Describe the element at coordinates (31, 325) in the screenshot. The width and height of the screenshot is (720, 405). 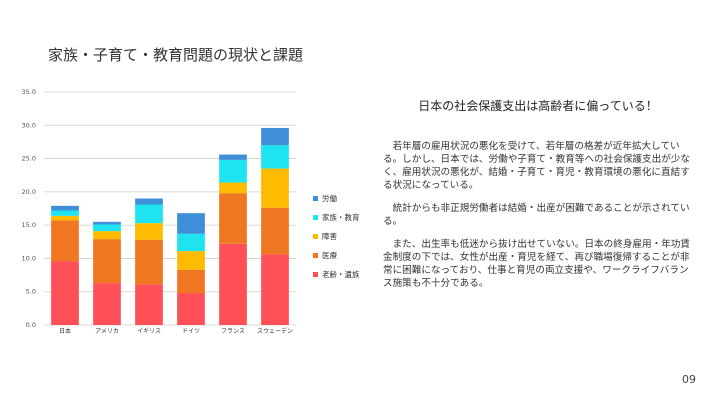
I see `y-tick-label: 0.0` at that location.